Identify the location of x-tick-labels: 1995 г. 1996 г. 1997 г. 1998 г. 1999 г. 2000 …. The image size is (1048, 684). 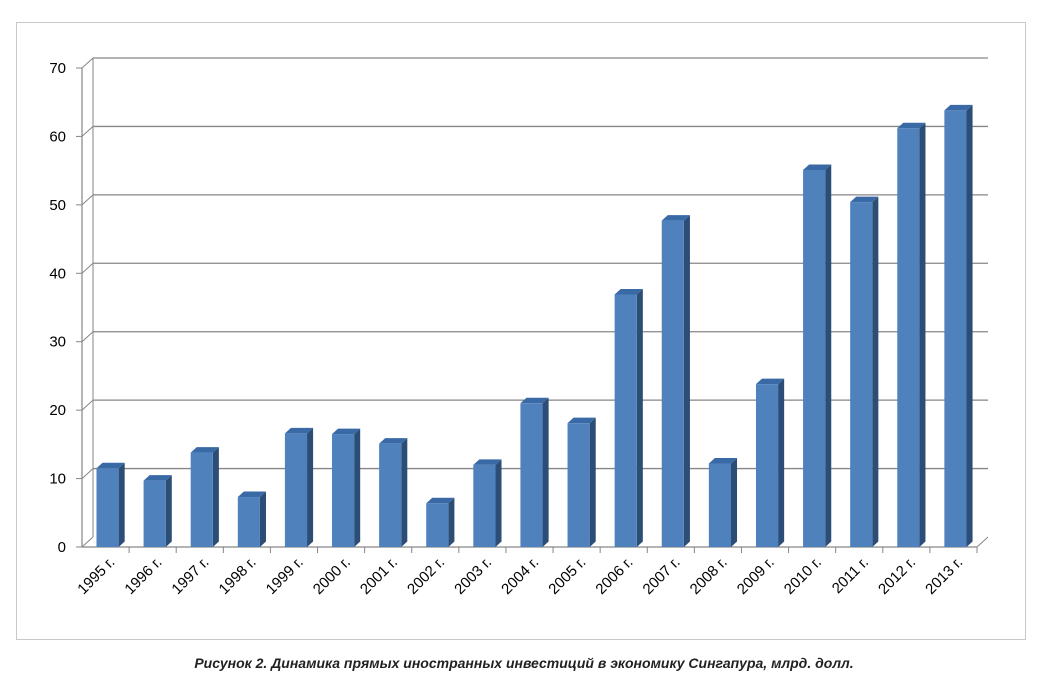
(520, 576).